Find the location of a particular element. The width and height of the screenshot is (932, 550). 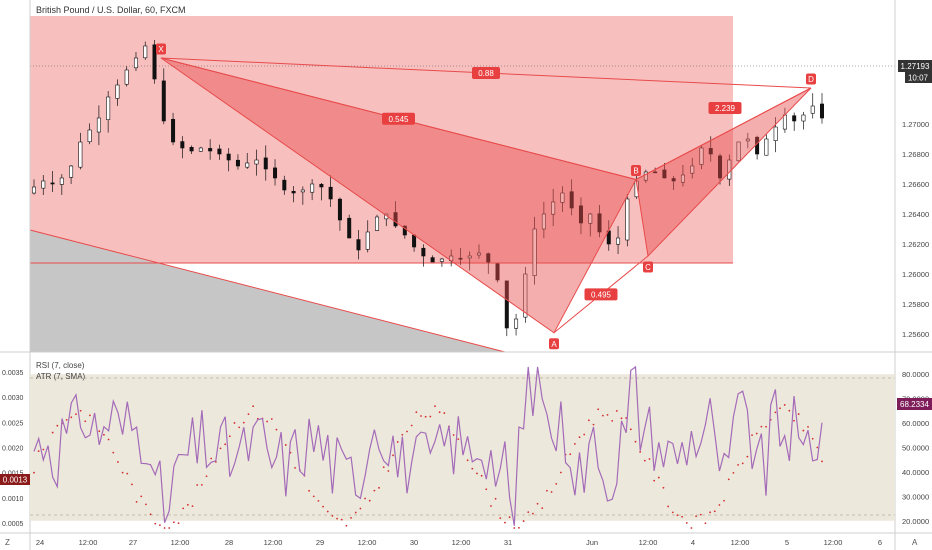

price-tick-label: 1.26600 is located at coordinates (915, 184).